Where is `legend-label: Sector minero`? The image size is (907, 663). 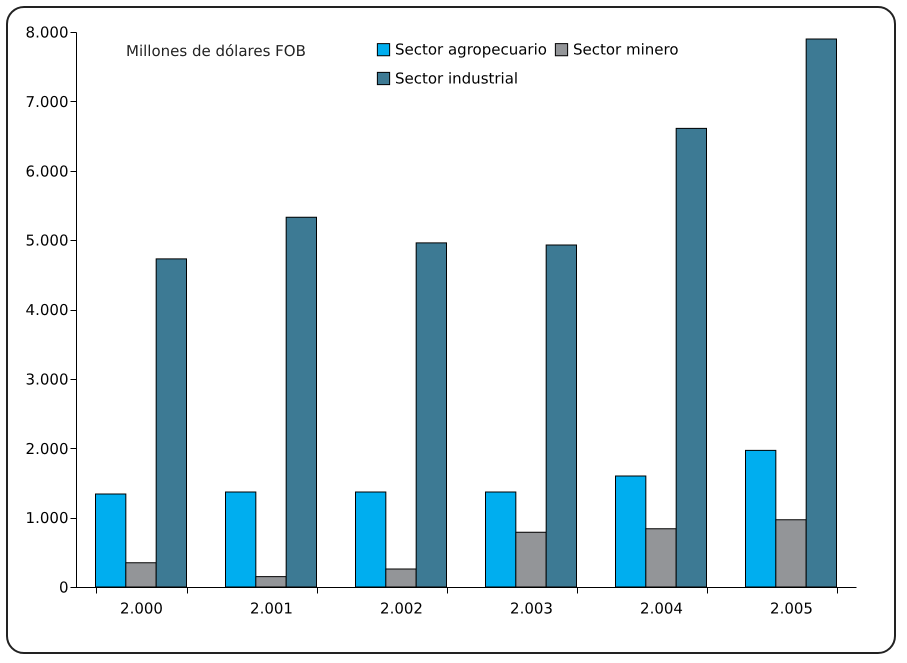 legend-label: Sector minero is located at coordinates (626, 49).